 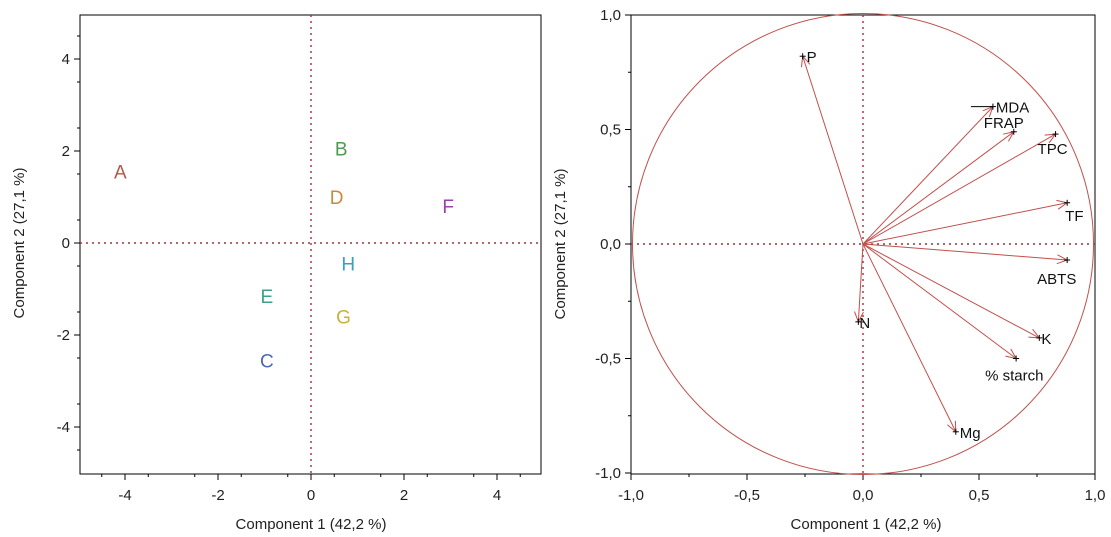 What do you see at coordinates (965, 223) in the screenshot?
I see `loading-vector-tf` at bounding box center [965, 223].